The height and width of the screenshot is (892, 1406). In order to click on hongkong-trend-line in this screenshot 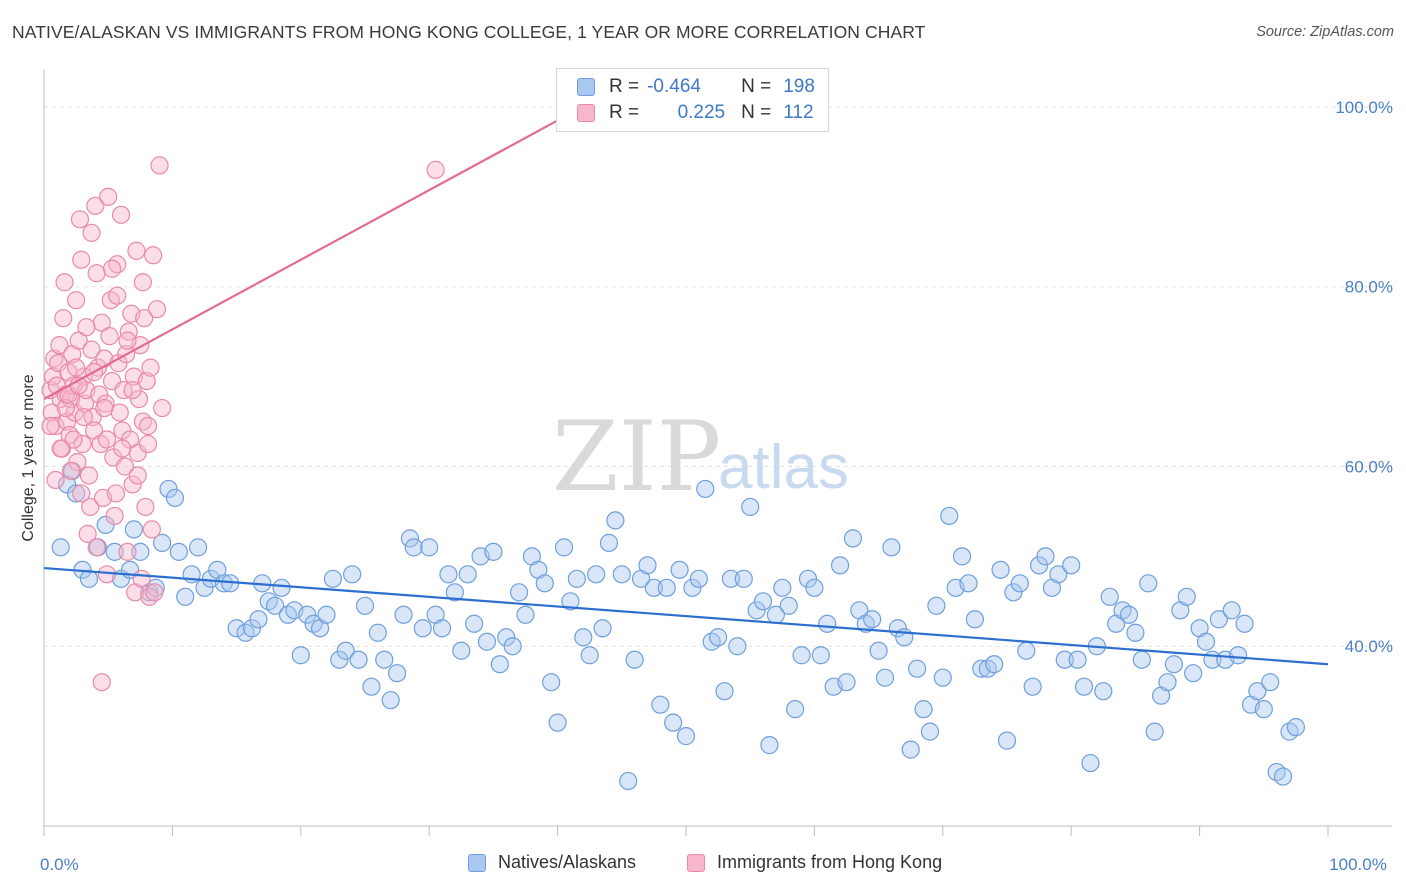, I will do `click(301, 260)`.